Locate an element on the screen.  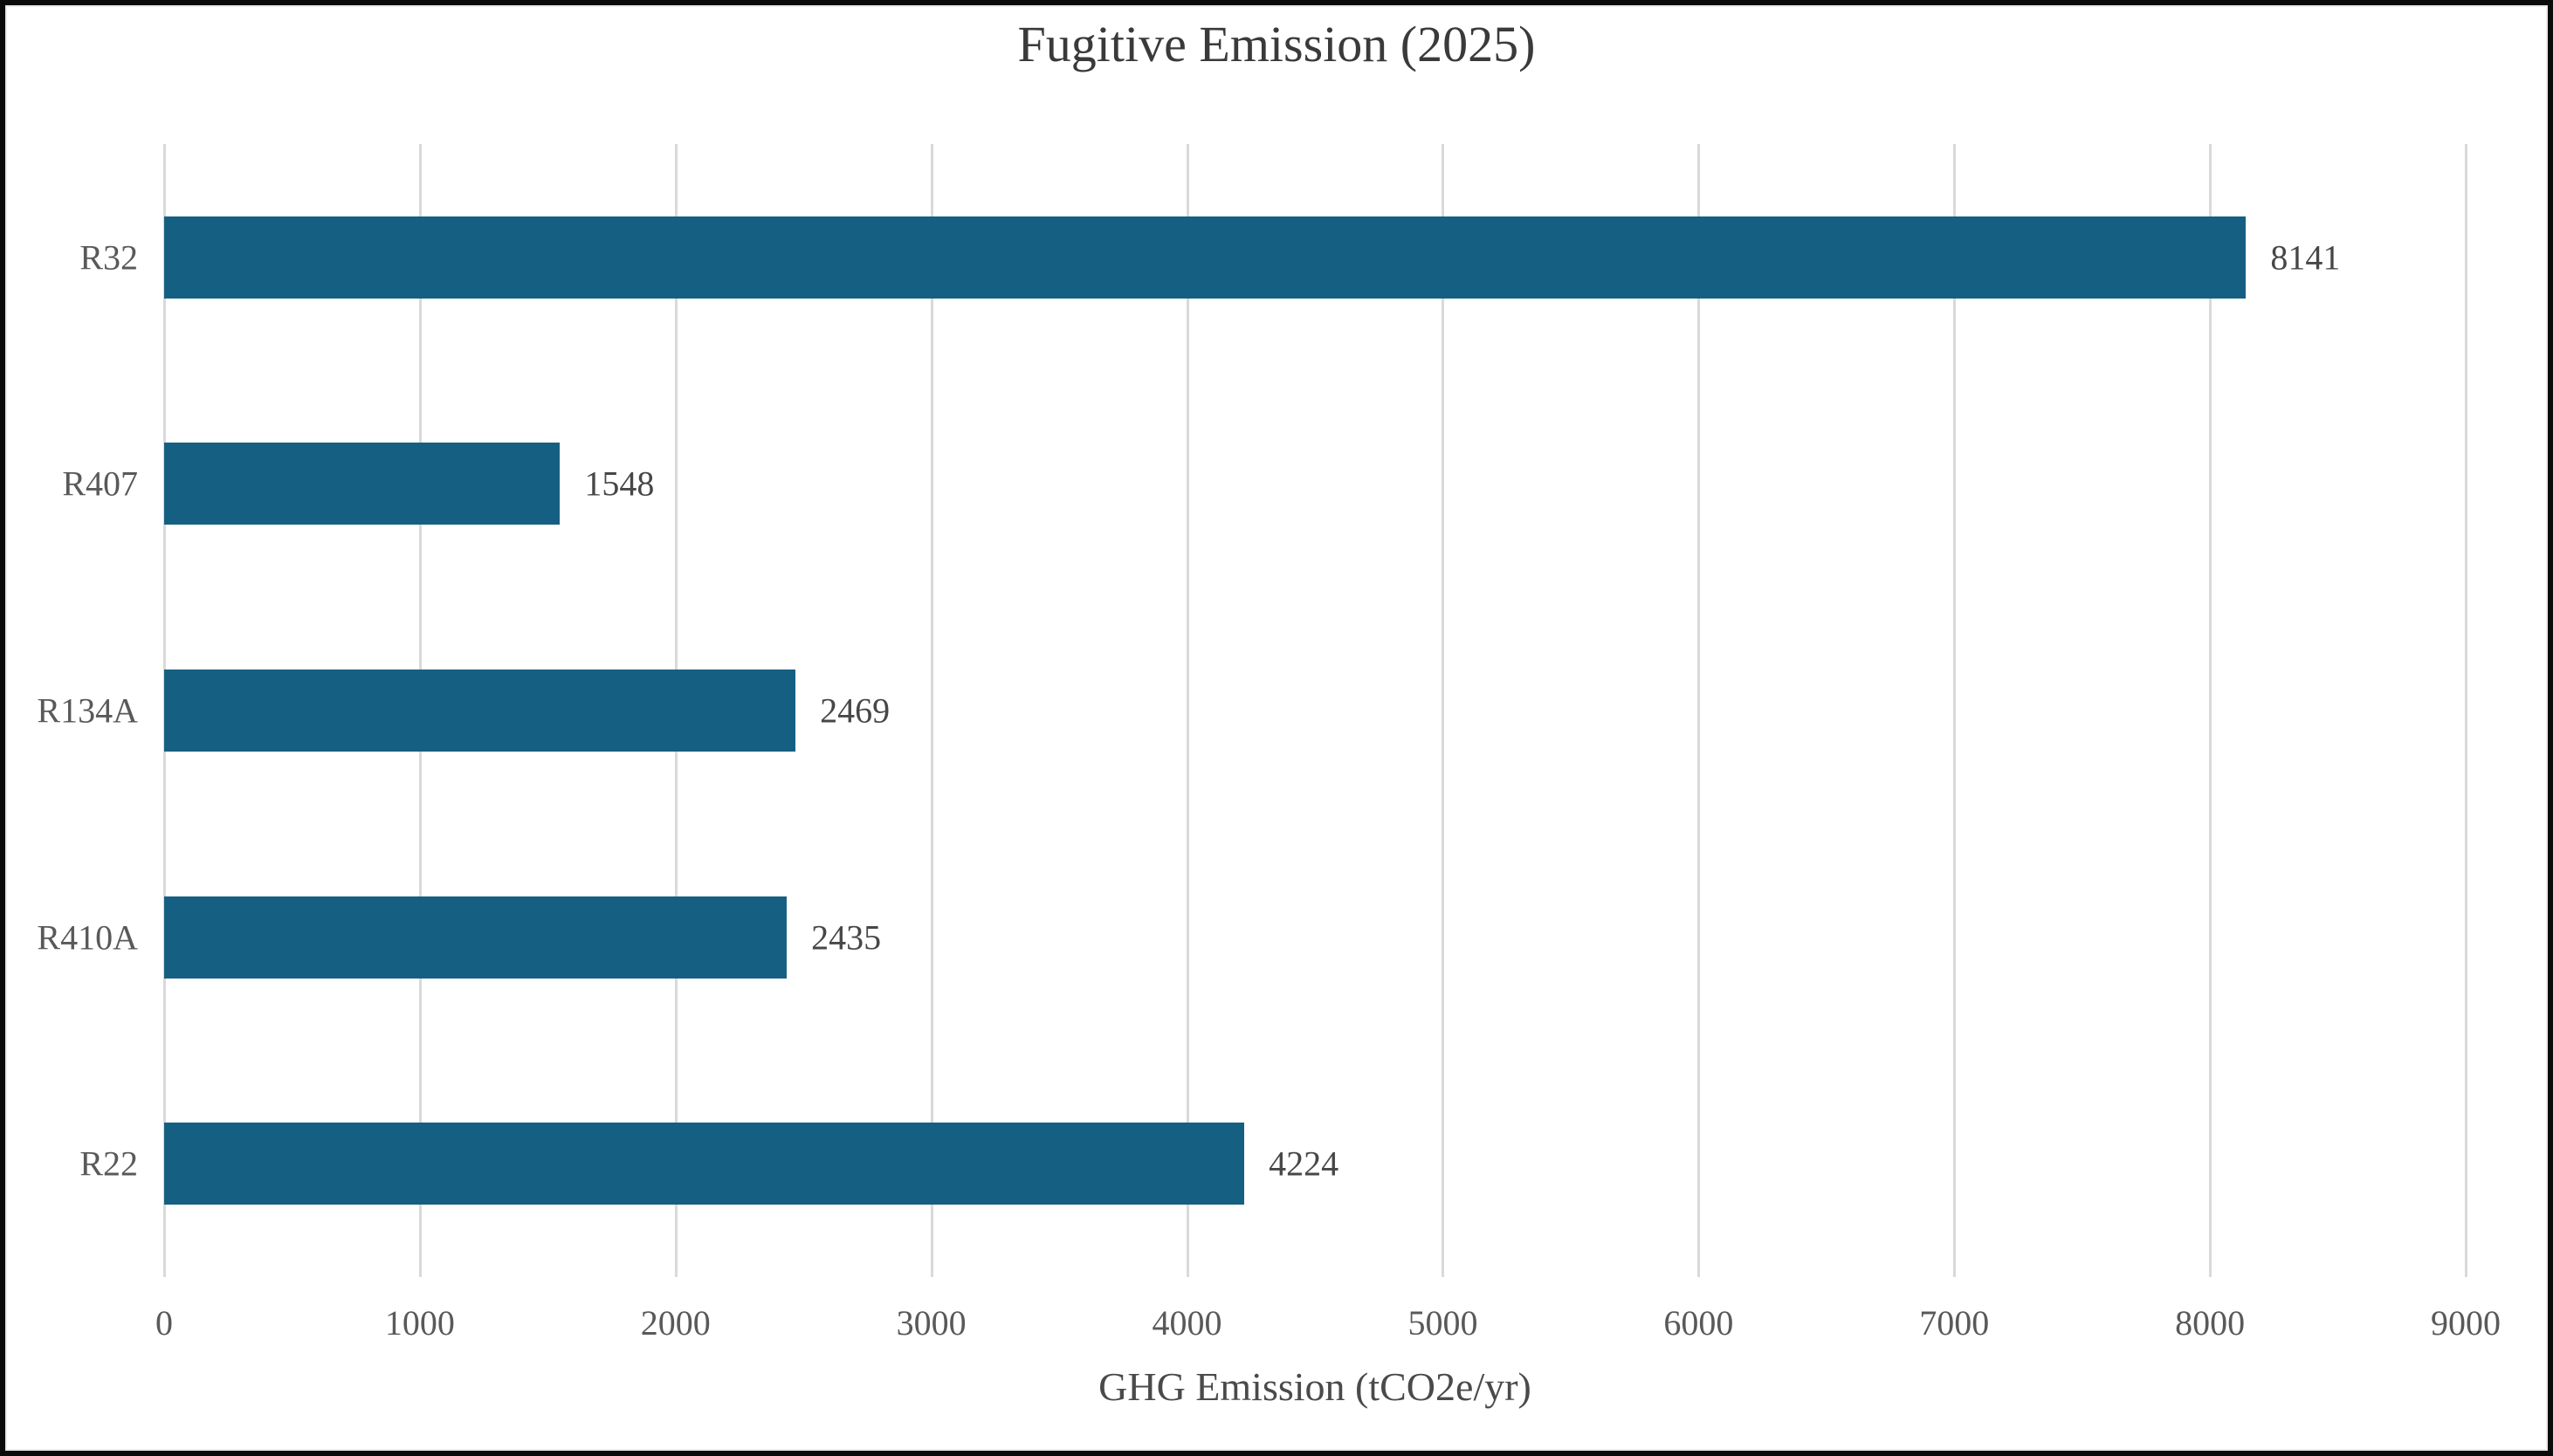
bar-value-label: 2435 is located at coordinates (846, 937).